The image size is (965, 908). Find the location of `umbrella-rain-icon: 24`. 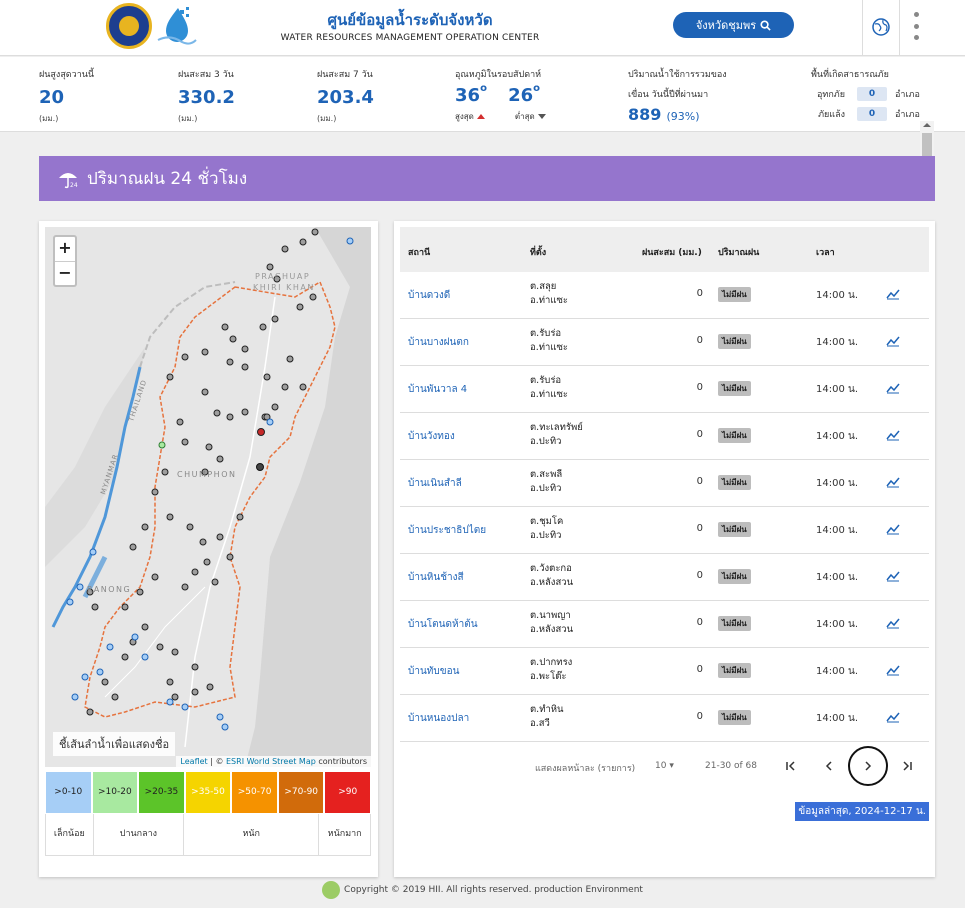

umbrella-rain-icon: 24 is located at coordinates (68, 180).